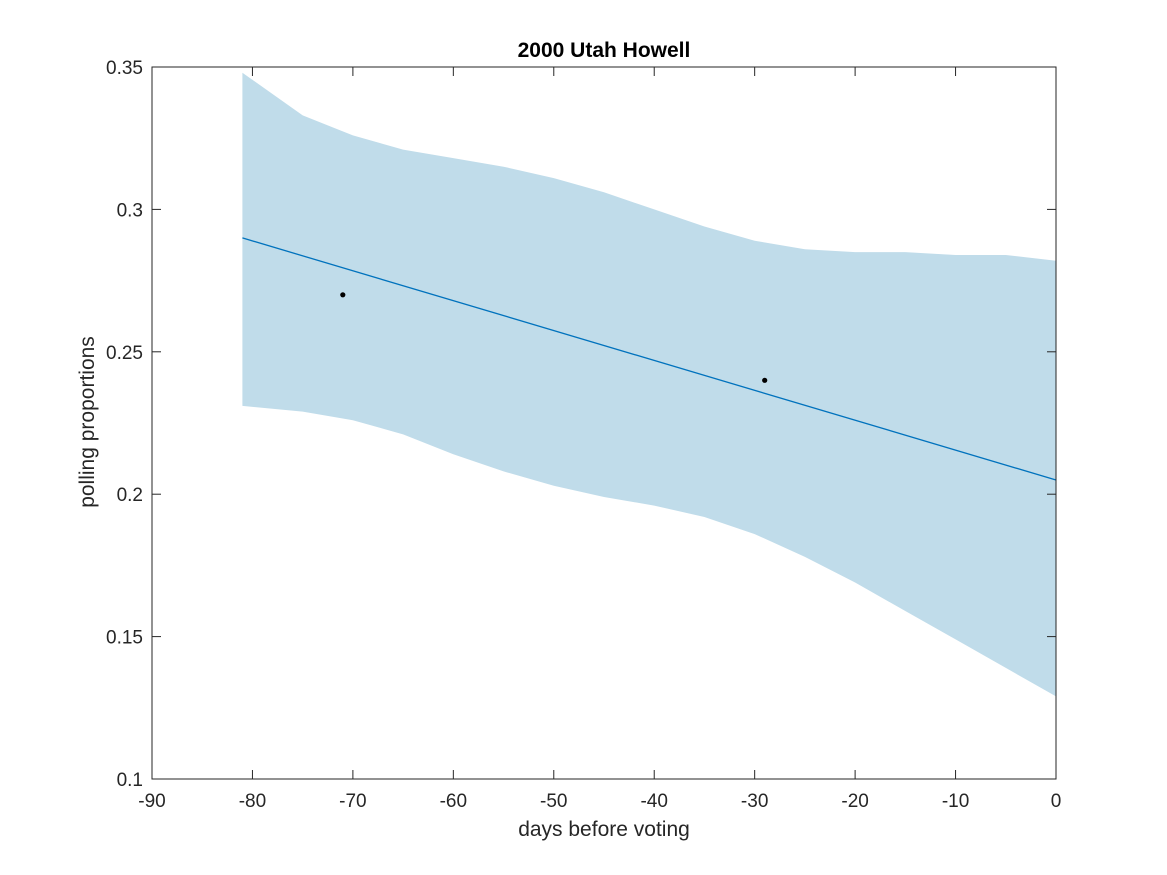 The image size is (1167, 875). Describe the element at coordinates (604, 829) in the screenshot. I see `x-axis-label: days before voting` at that location.